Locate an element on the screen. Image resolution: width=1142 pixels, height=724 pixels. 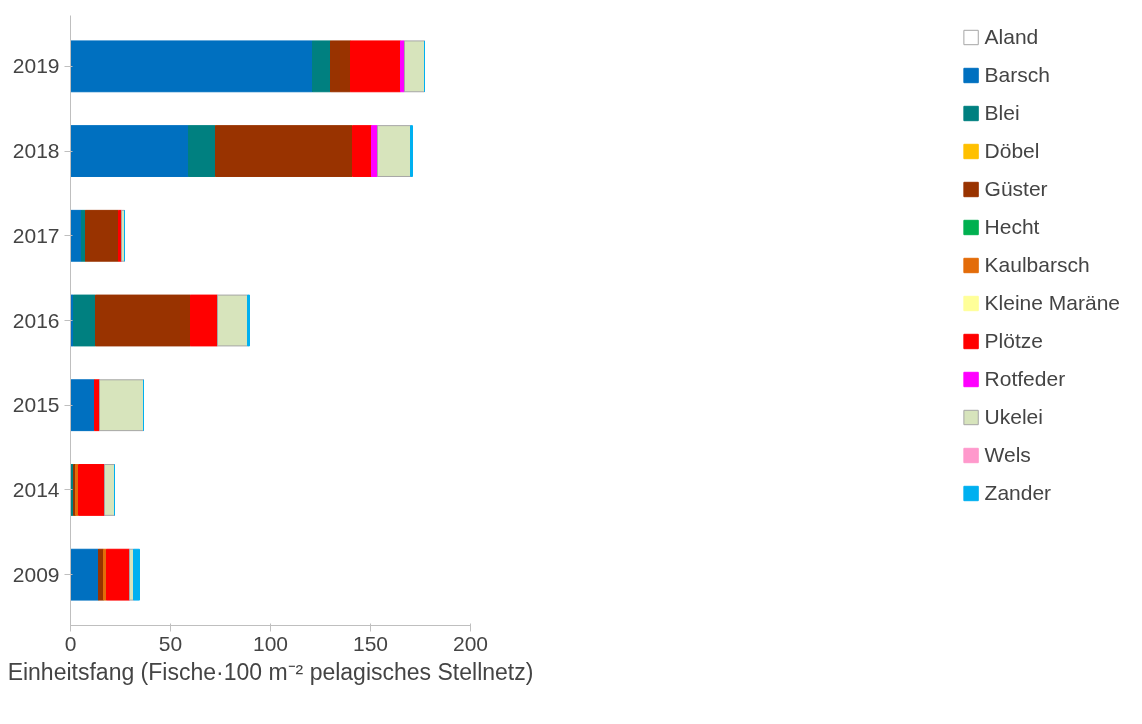
x-tick-label: 50 is located at coordinates (170, 643).